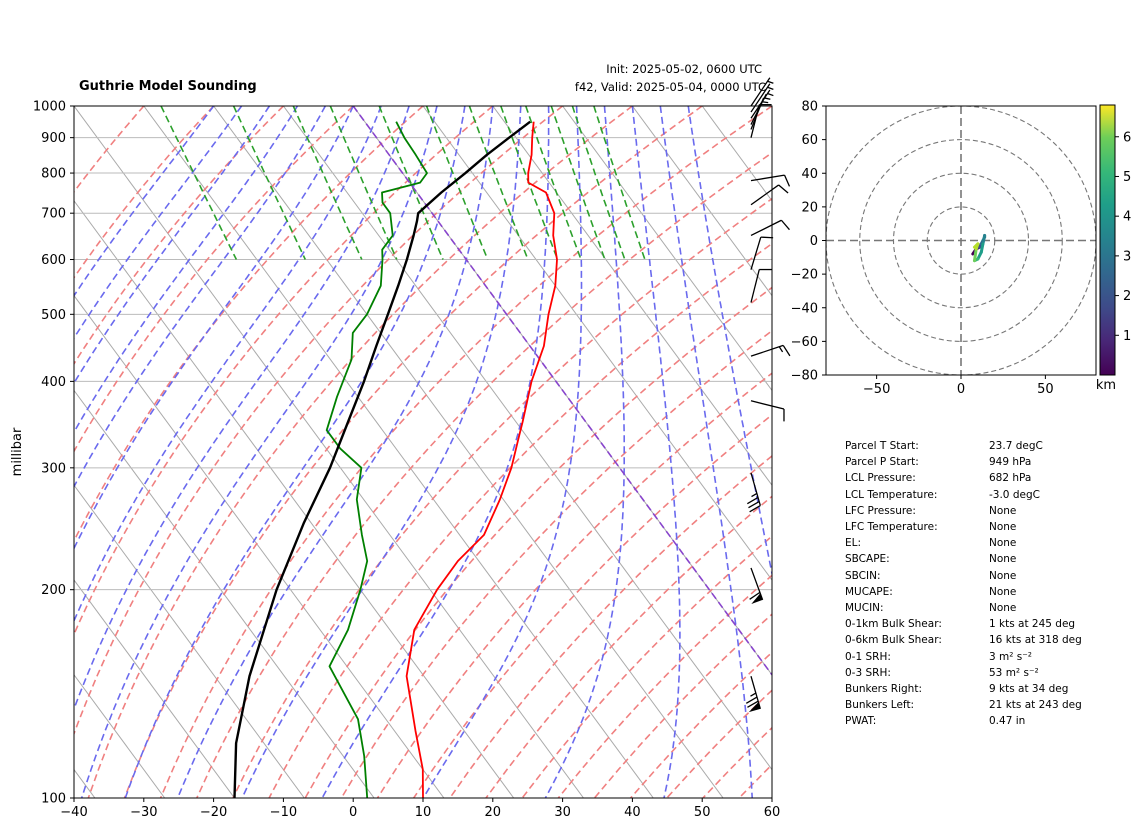 This screenshot has height=832, width=1142. I want to click on valid-time: f42, Valid: 2025-05-04, 0000 UTC, so click(670, 87).